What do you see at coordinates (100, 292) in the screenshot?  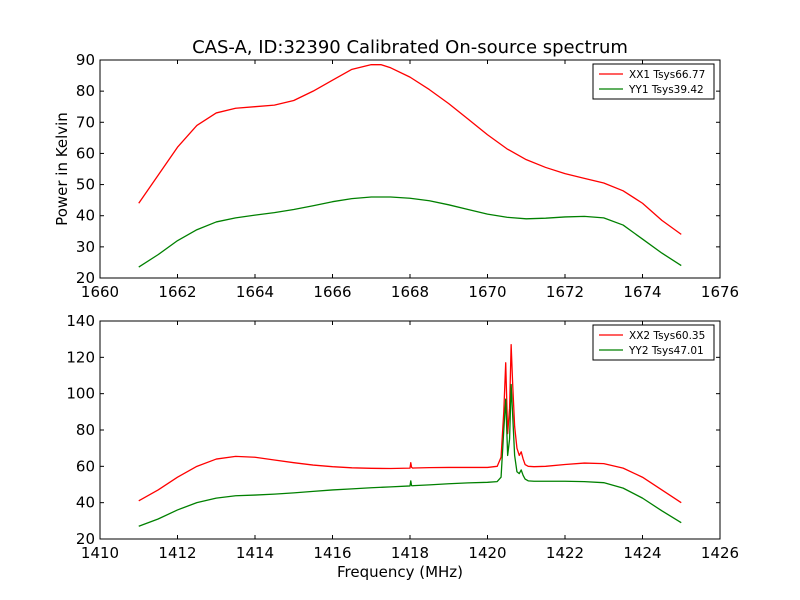 I see `x-tick-label: 1660` at bounding box center [100, 292].